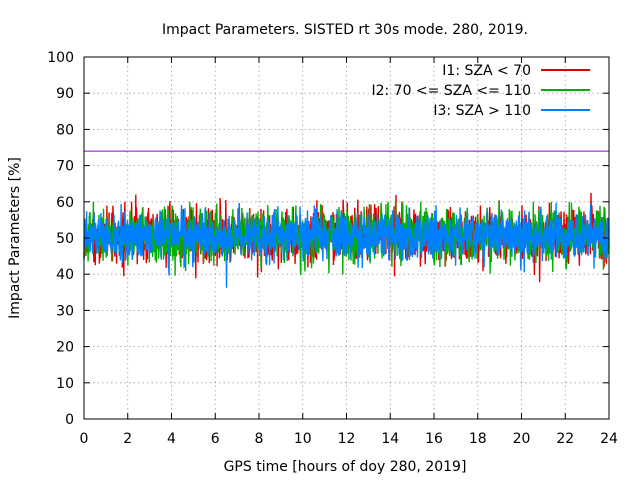  What do you see at coordinates (434, 439) in the screenshot?
I see `x-tick-label: 16` at bounding box center [434, 439].